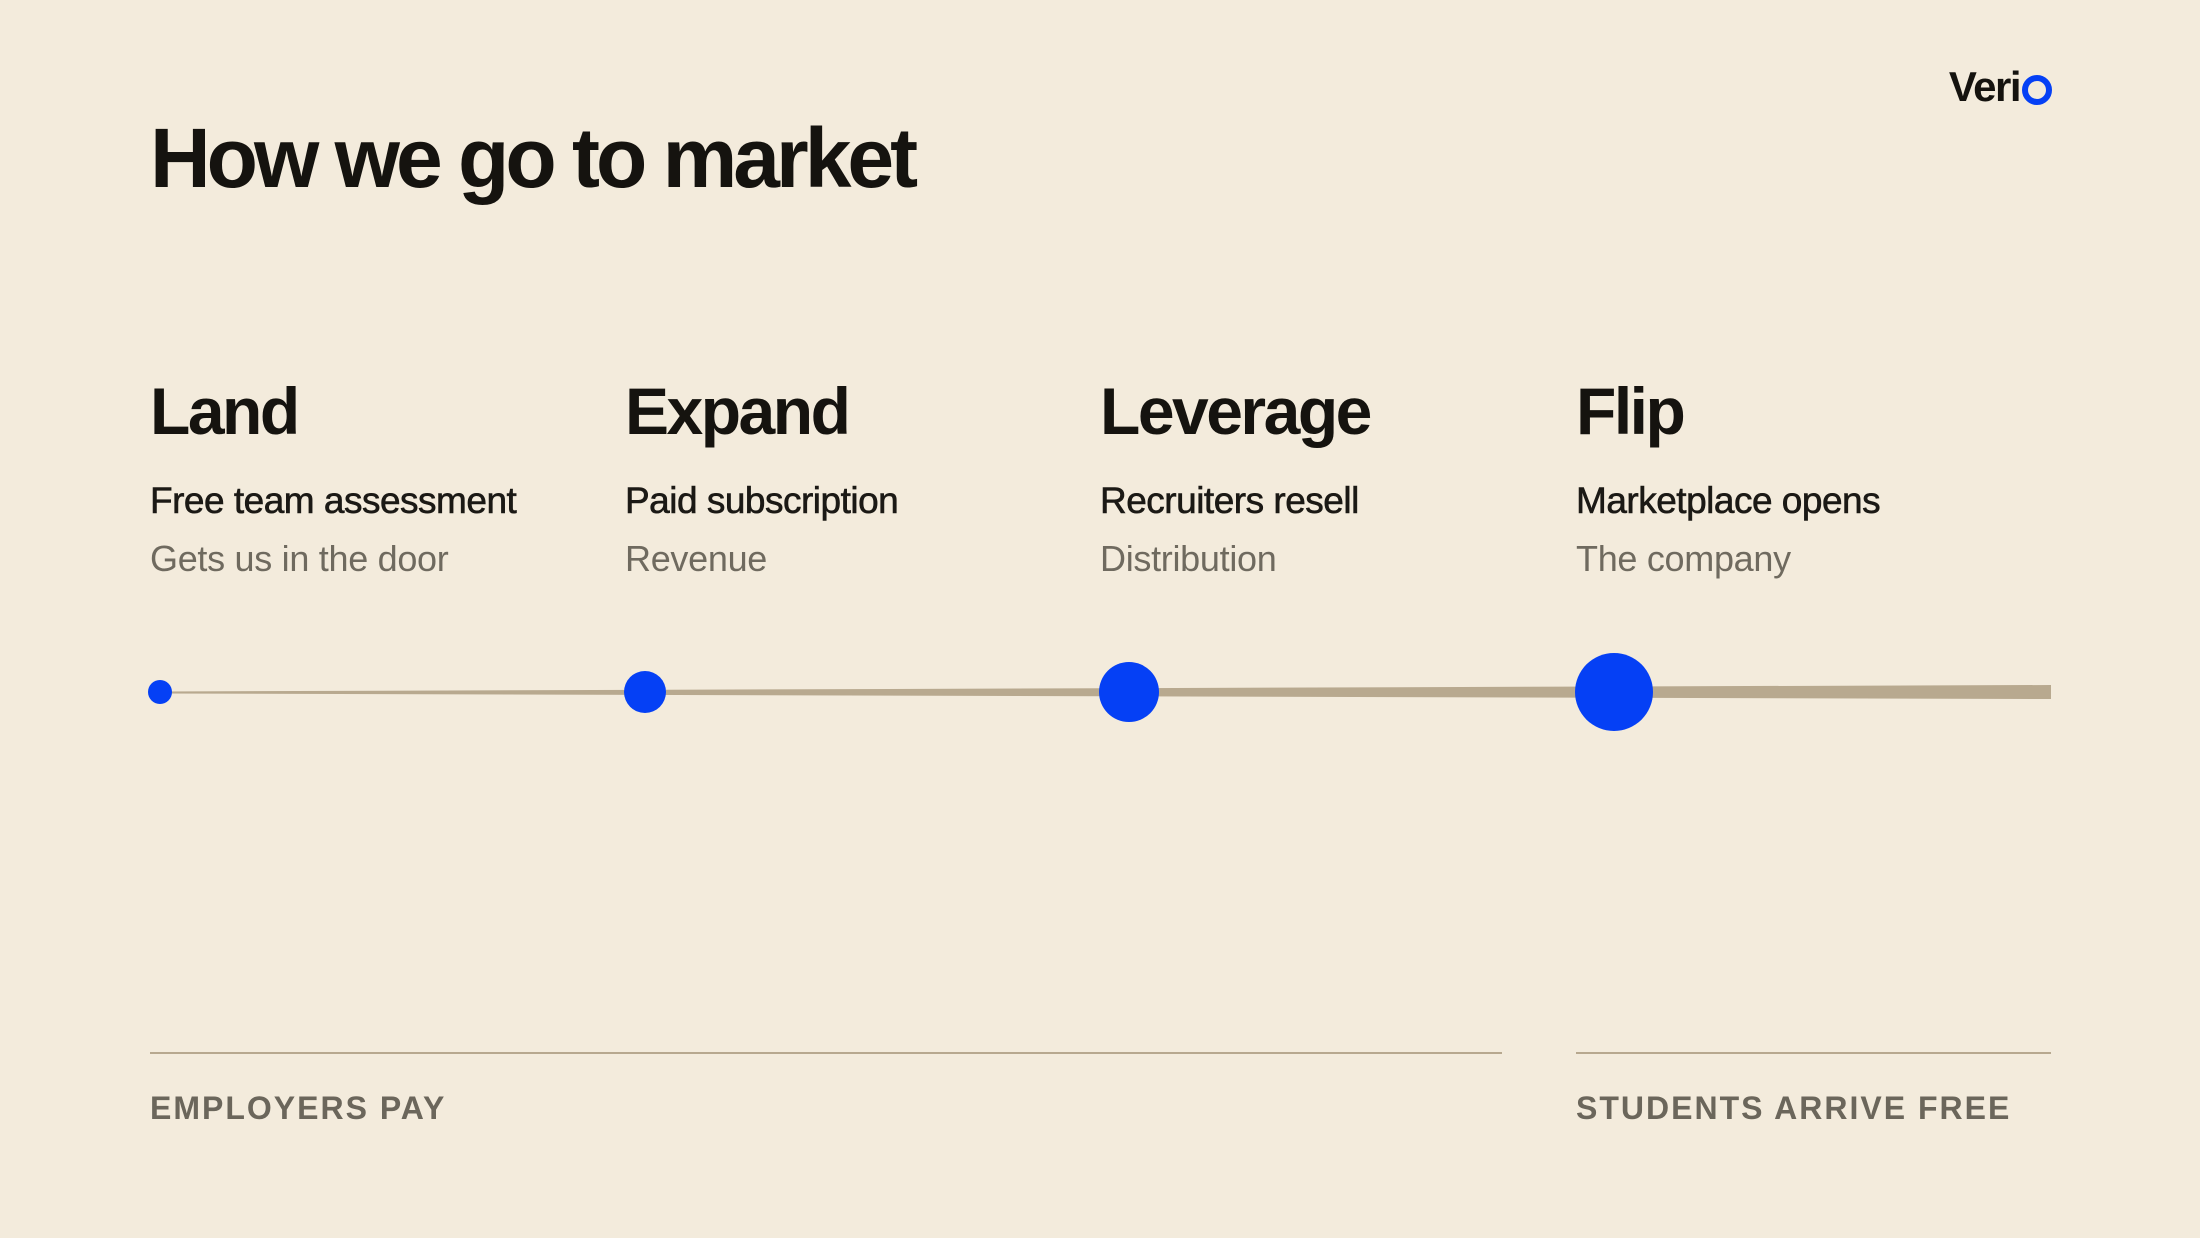  What do you see at coordinates (1129, 692) in the screenshot?
I see `timeline-node-leverage` at bounding box center [1129, 692].